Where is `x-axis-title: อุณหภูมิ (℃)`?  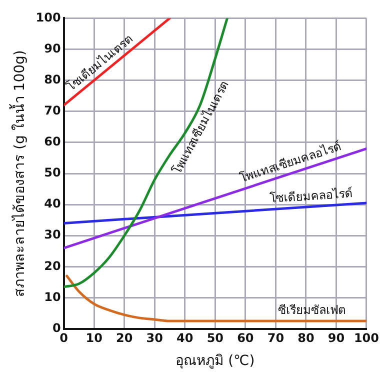
x-axis-title: อุณหภูมิ (℃) is located at coordinates (215, 361).